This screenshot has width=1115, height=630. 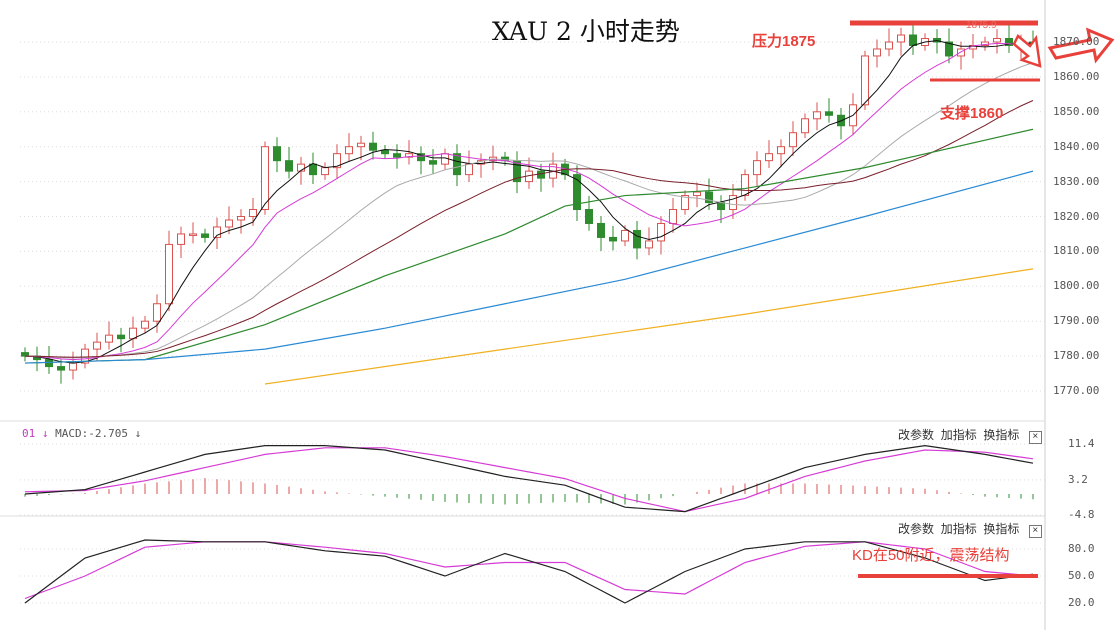 I want to click on price-tick-label: 1790.00, so click(x=1076, y=321).